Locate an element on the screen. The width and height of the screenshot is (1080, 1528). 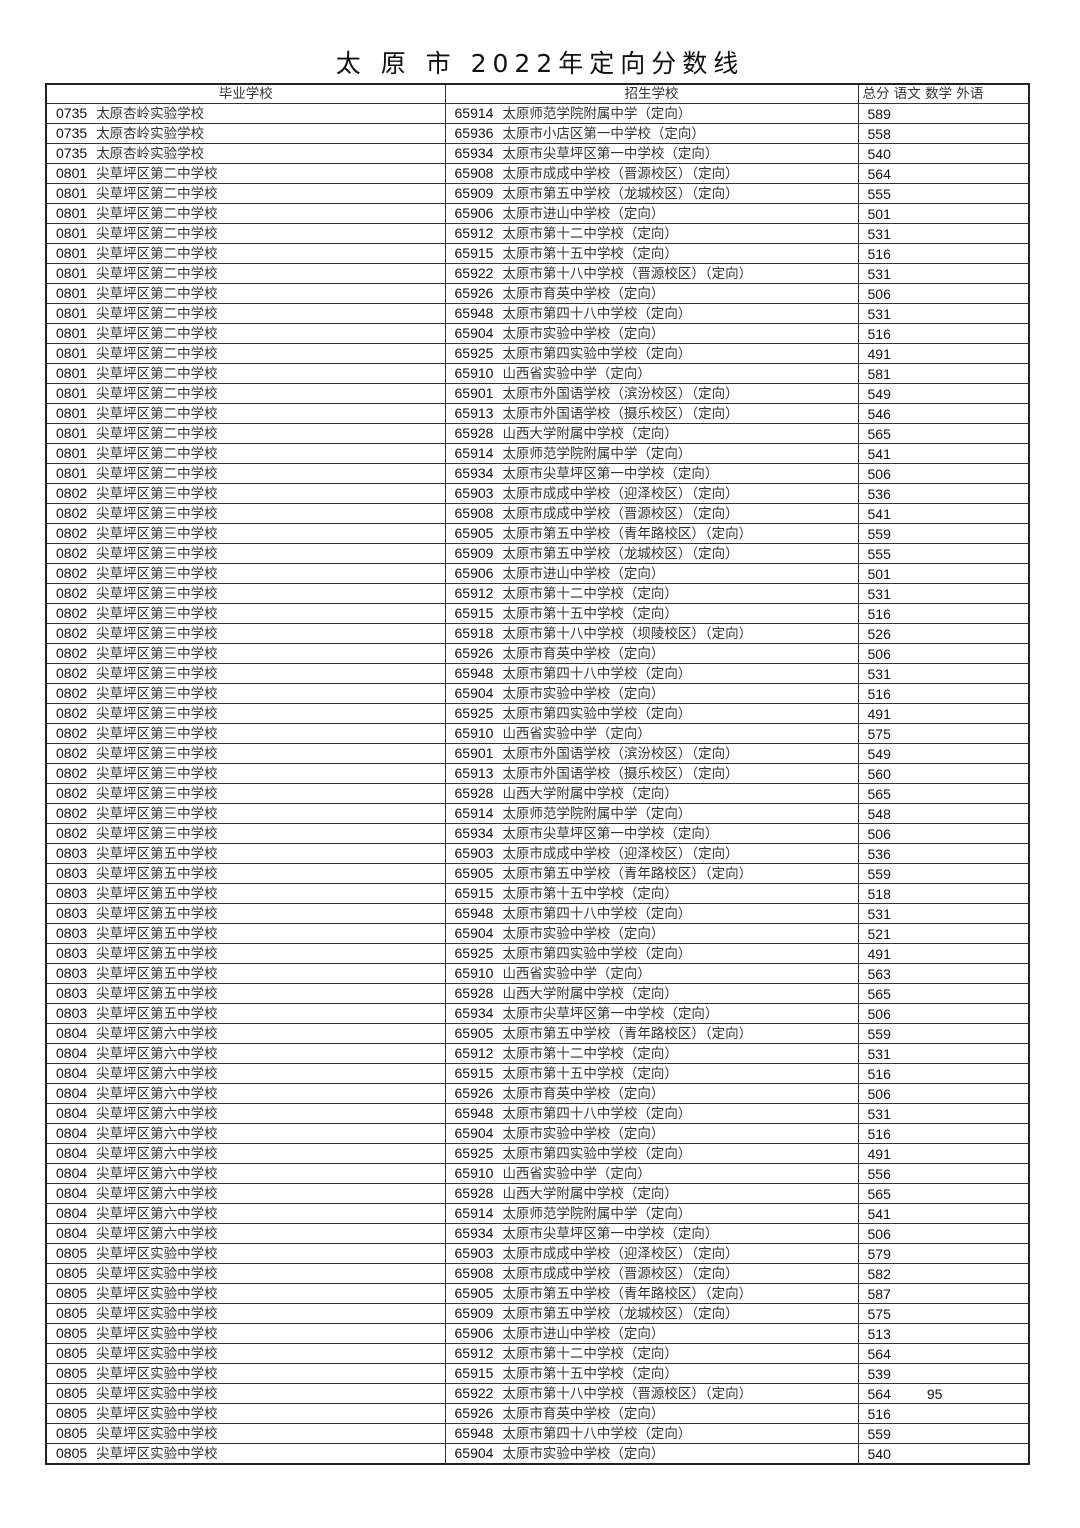
table-row: 0801 尖草坪区第二中学校 65904 太原市实验中学校（定向） 516 is located at coordinates (537, 334).